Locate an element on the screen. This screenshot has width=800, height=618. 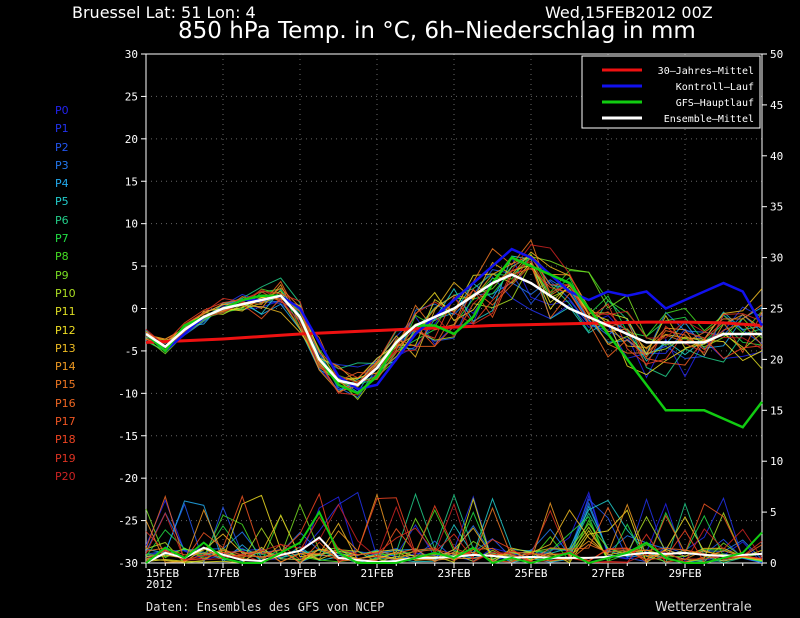
member-precip-line-p17 is located at coordinates (454, 529).